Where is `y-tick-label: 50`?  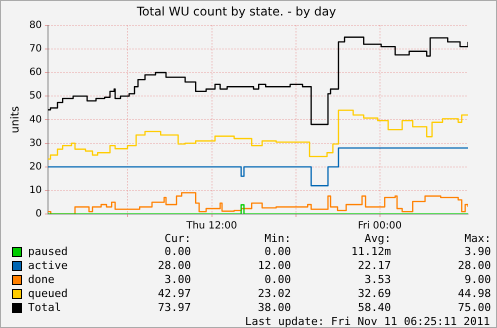 y-tick-label: 50 is located at coordinates (35, 96).